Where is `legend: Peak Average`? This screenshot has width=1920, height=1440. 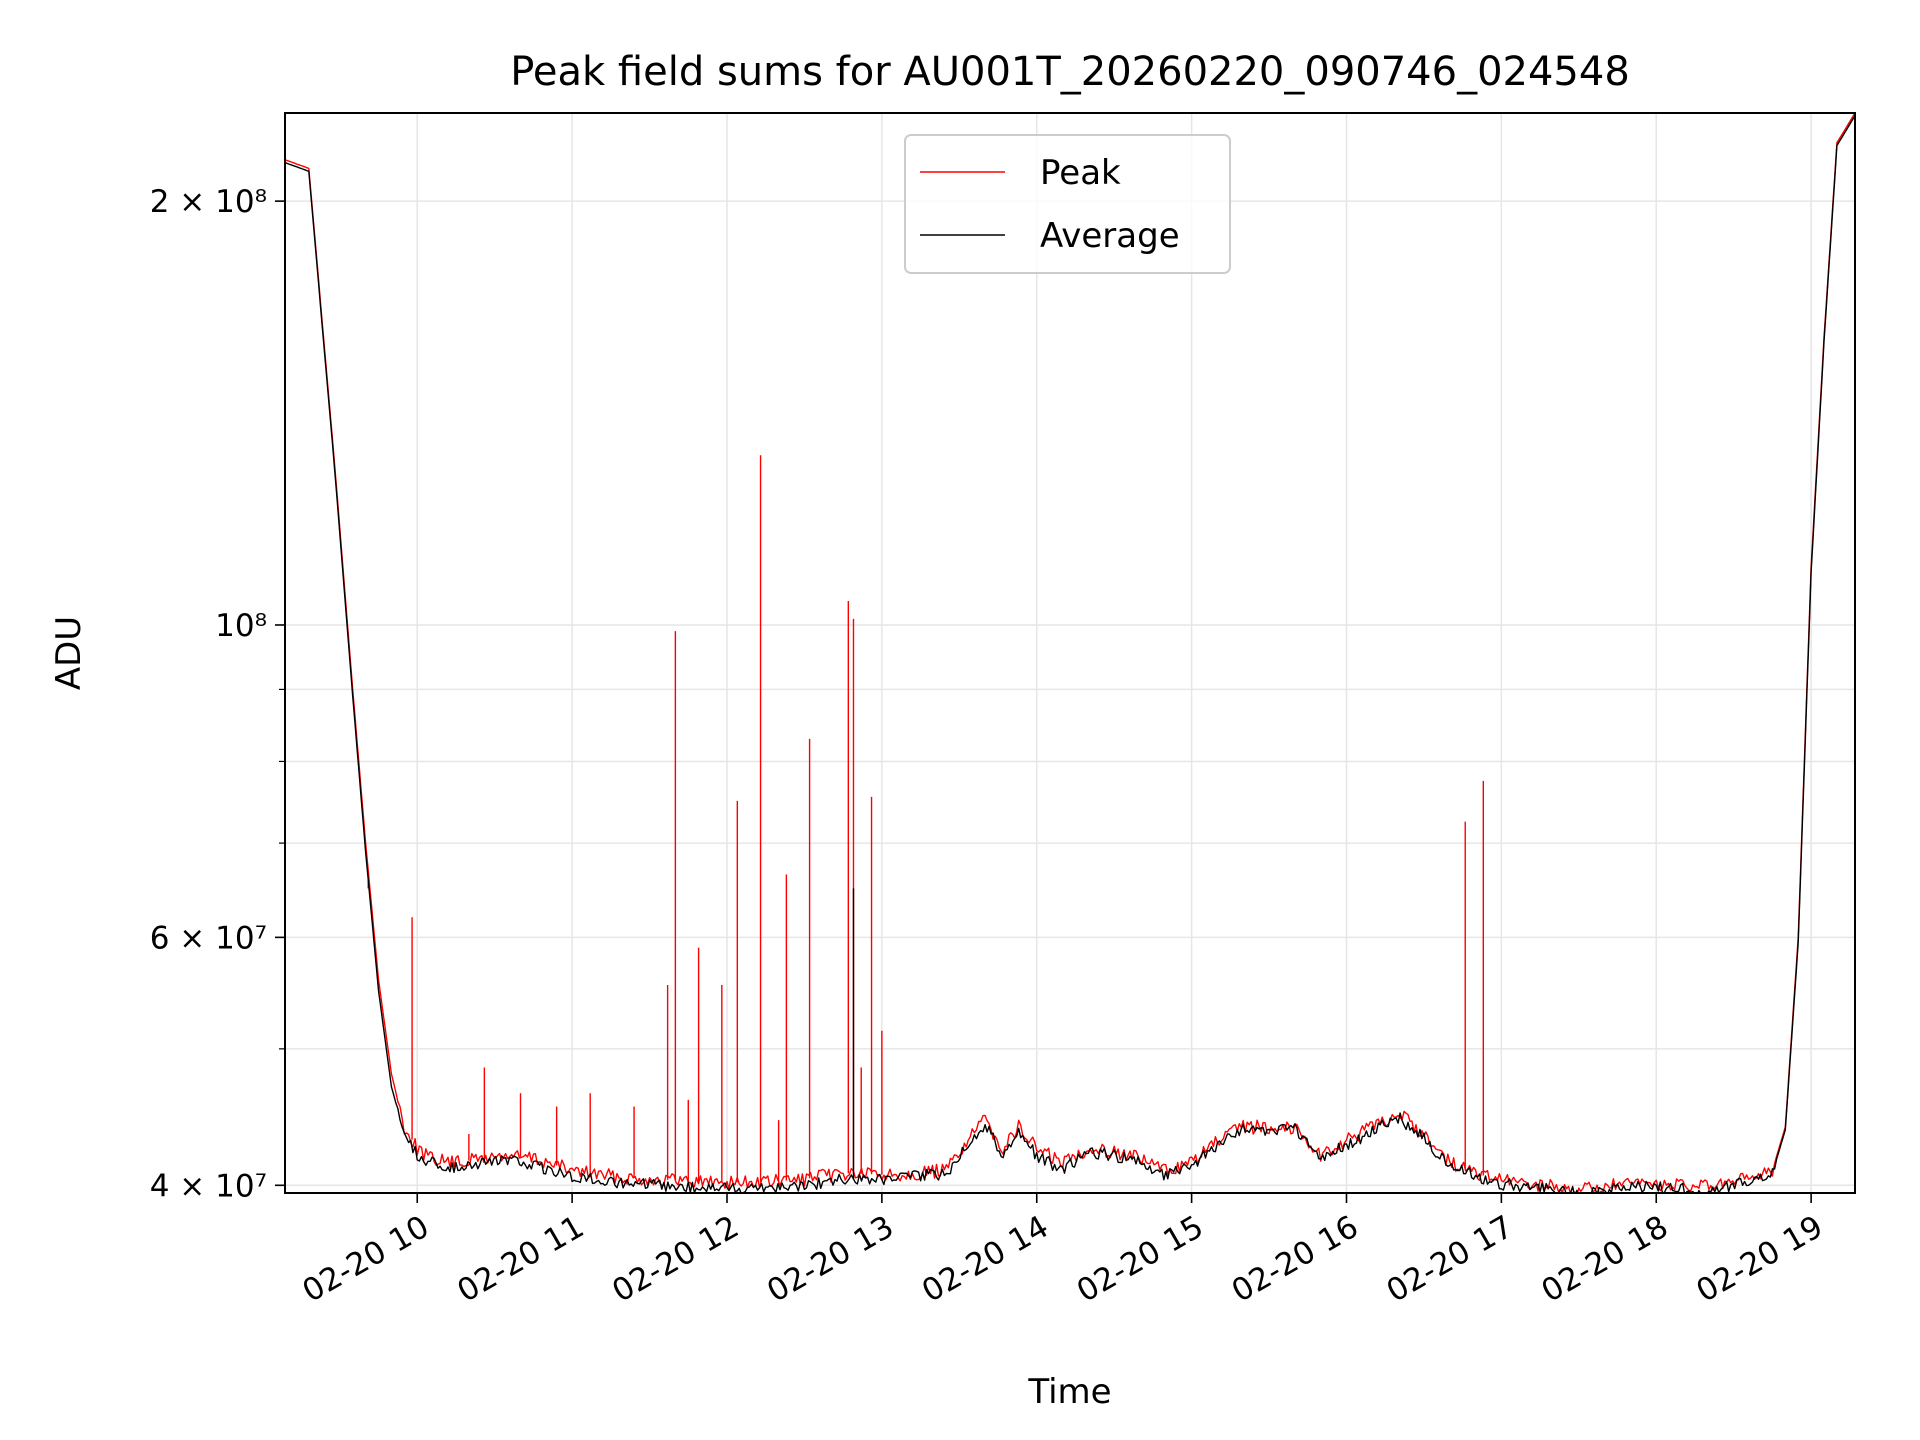 legend: Peak Average is located at coordinates (1067, 204).